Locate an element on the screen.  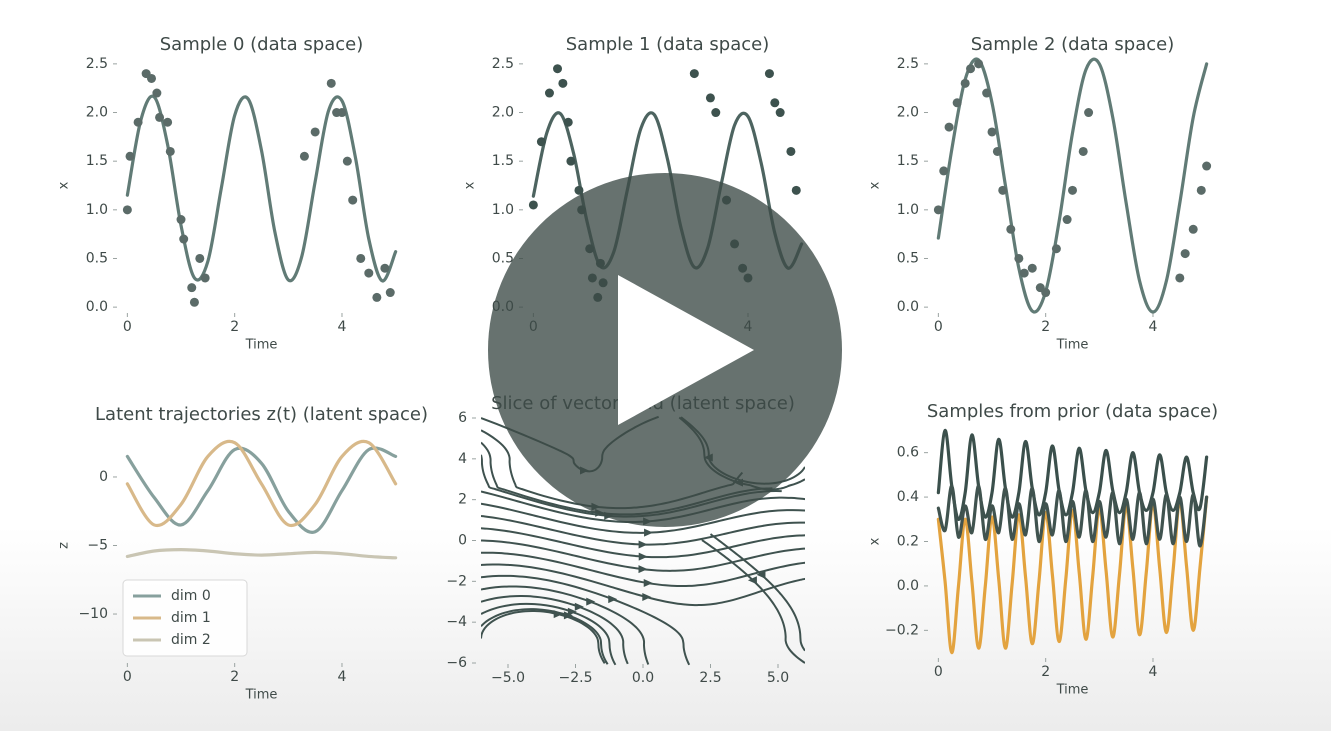
y-axis-label: z is located at coordinates (64, 545).